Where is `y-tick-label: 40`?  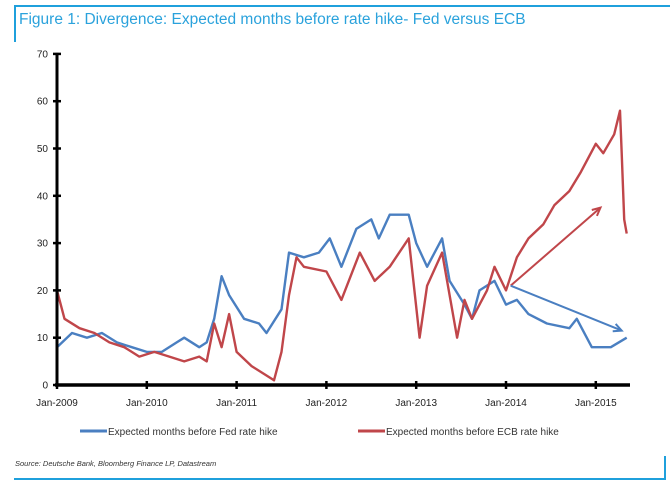 y-tick-label: 40 is located at coordinates (43, 196).